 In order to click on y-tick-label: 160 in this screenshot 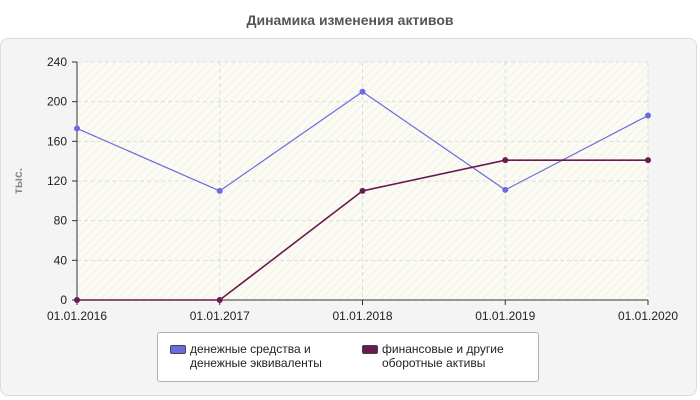, I will do `click(57, 141)`.